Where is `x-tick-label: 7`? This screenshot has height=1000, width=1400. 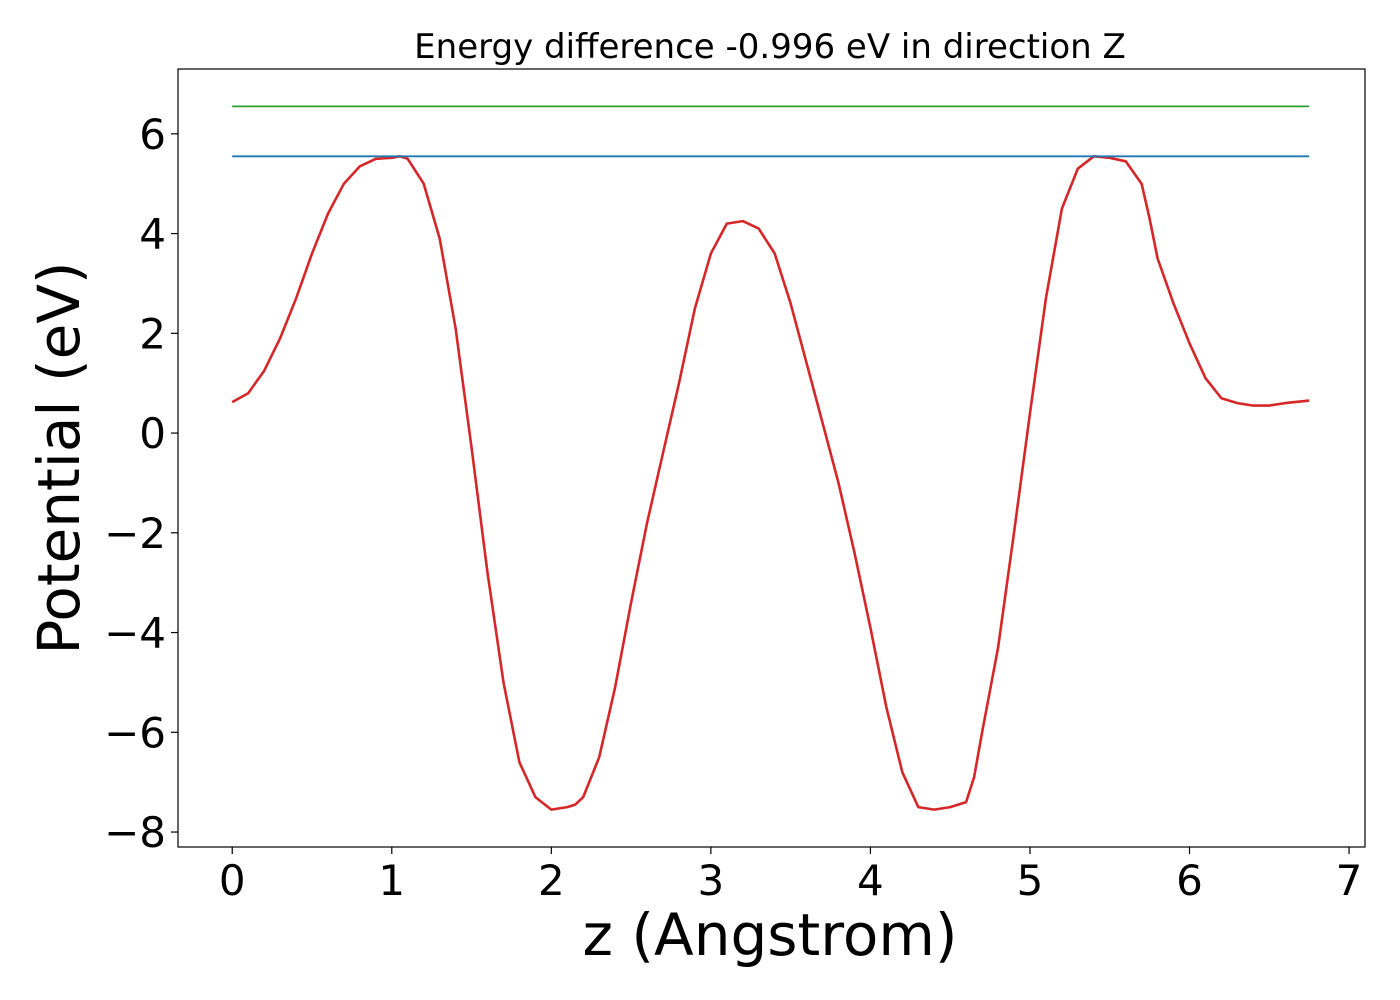 x-tick-label: 7 is located at coordinates (1349, 880).